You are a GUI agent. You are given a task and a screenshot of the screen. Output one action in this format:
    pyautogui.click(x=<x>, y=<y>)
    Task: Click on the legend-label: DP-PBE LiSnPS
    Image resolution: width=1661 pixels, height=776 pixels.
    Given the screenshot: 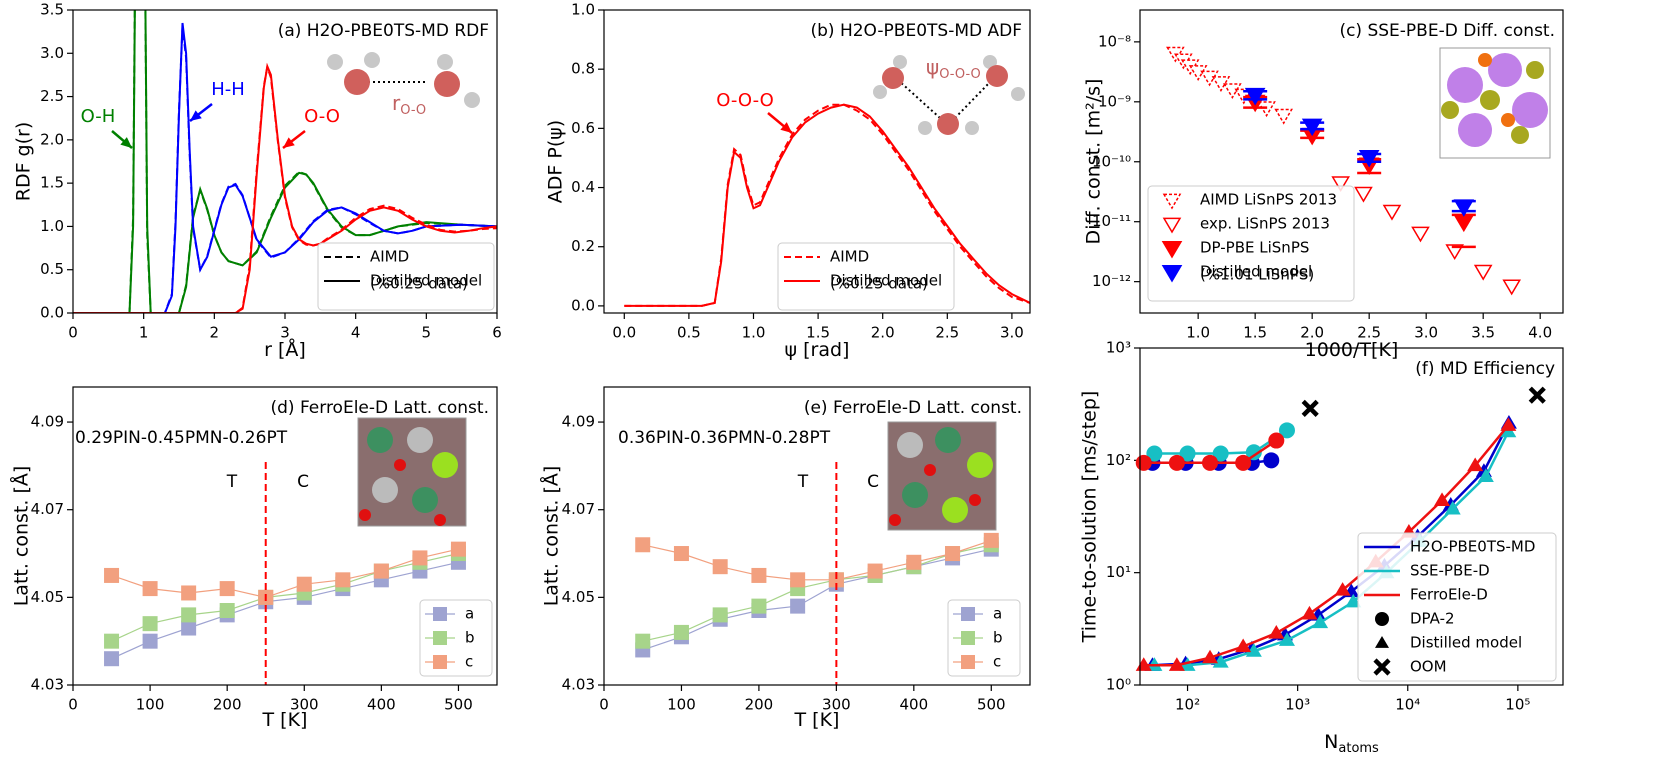 What is the action you would take?
    pyautogui.click(x=1254, y=248)
    